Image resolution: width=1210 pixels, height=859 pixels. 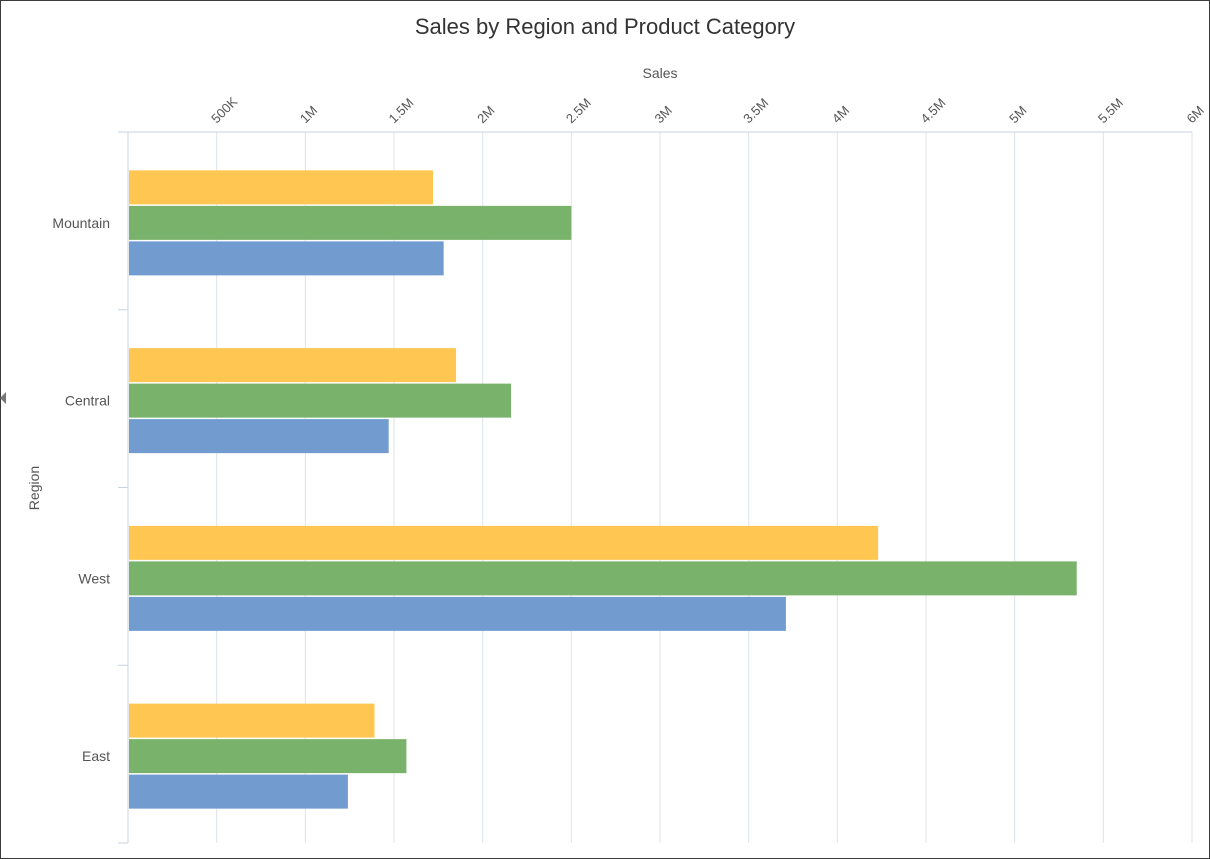 What do you see at coordinates (660, 73) in the screenshot?
I see `x-axis-title: Sales` at bounding box center [660, 73].